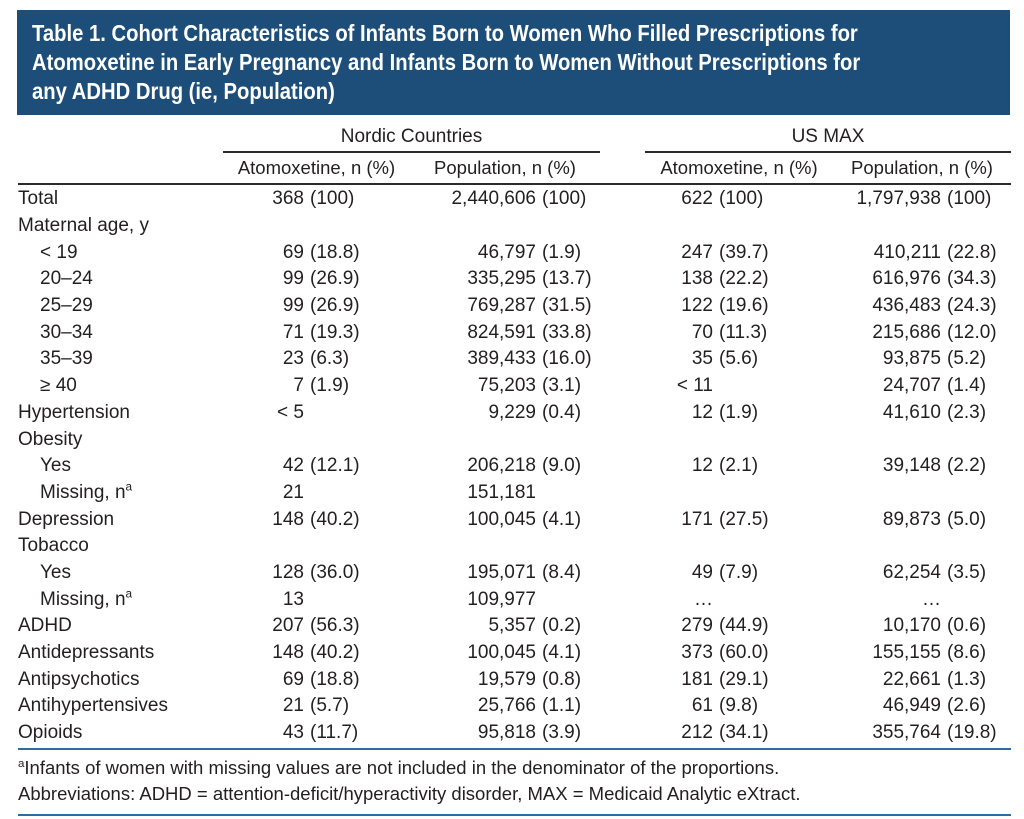 This screenshot has width=1024, height=819. I want to click on data-cell: < 5, so click(290, 412).